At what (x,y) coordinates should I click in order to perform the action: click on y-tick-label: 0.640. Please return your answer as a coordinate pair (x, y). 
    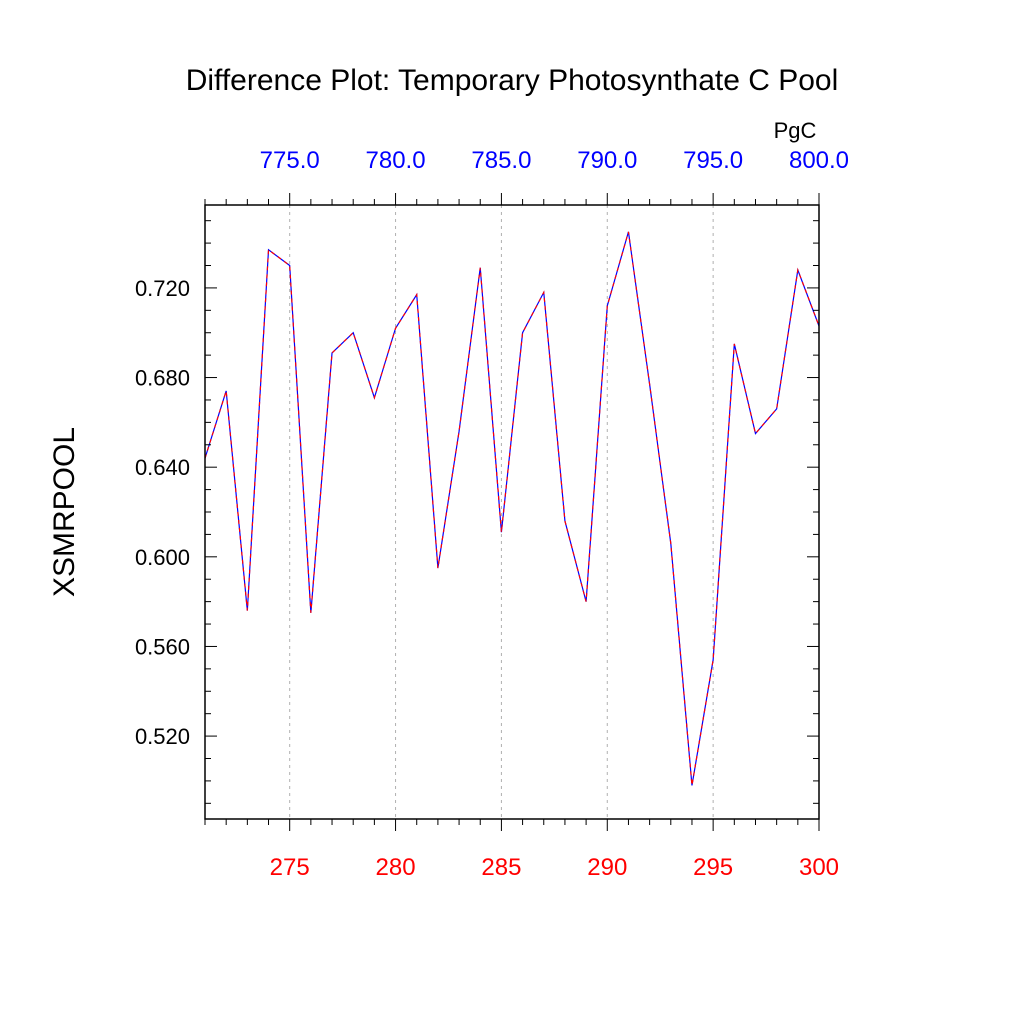
    Looking at the image, I should click on (162, 467).